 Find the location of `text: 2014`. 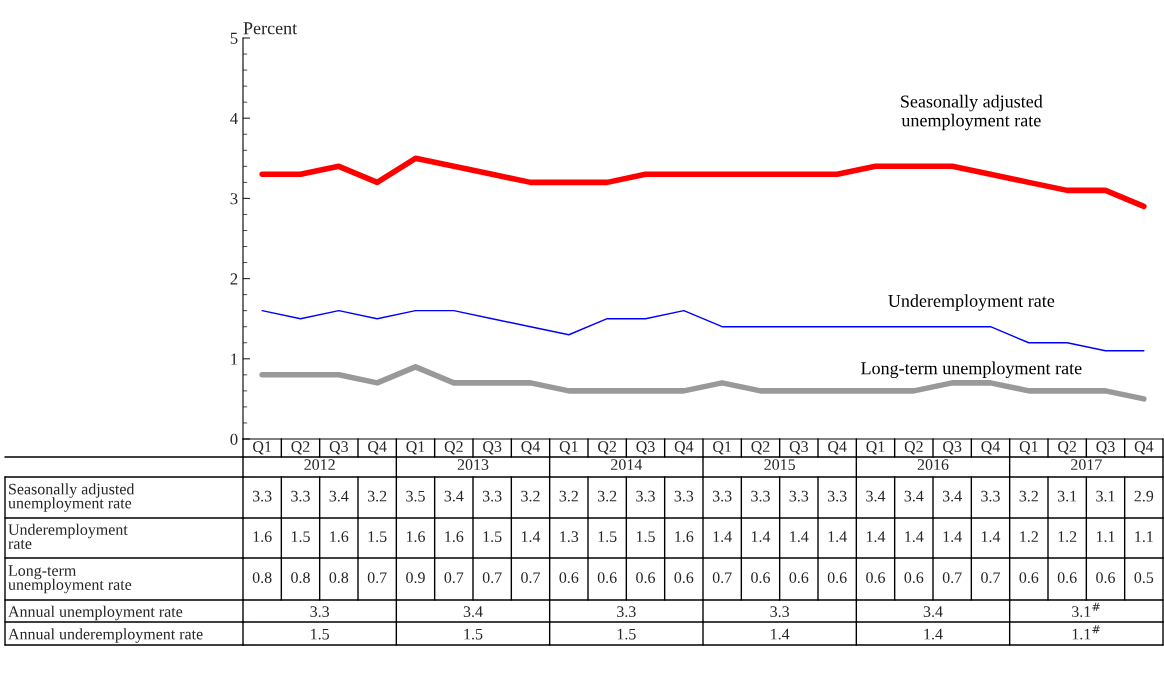

text: 2014 is located at coordinates (627, 464).